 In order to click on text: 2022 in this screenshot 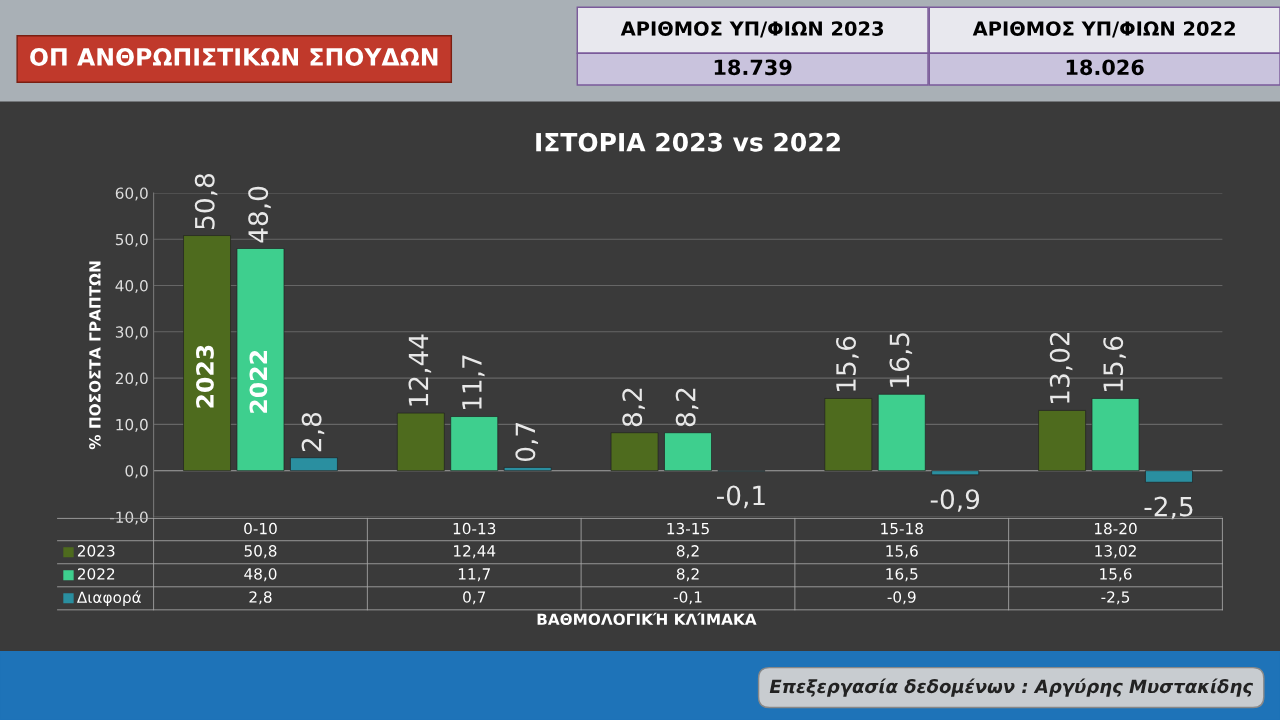, I will do `click(258, 382)`.